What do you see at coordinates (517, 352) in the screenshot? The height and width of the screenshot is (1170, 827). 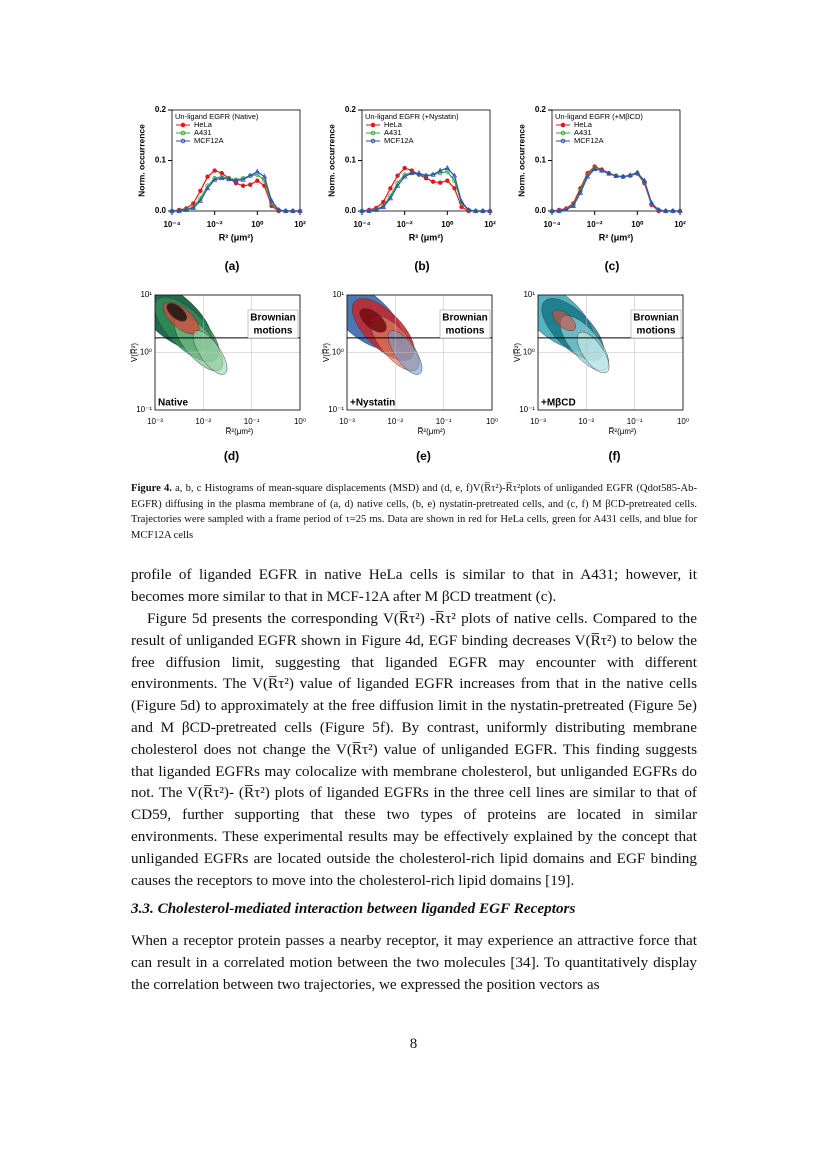 I see `y-axis-label: V(R̅²)` at bounding box center [517, 352].